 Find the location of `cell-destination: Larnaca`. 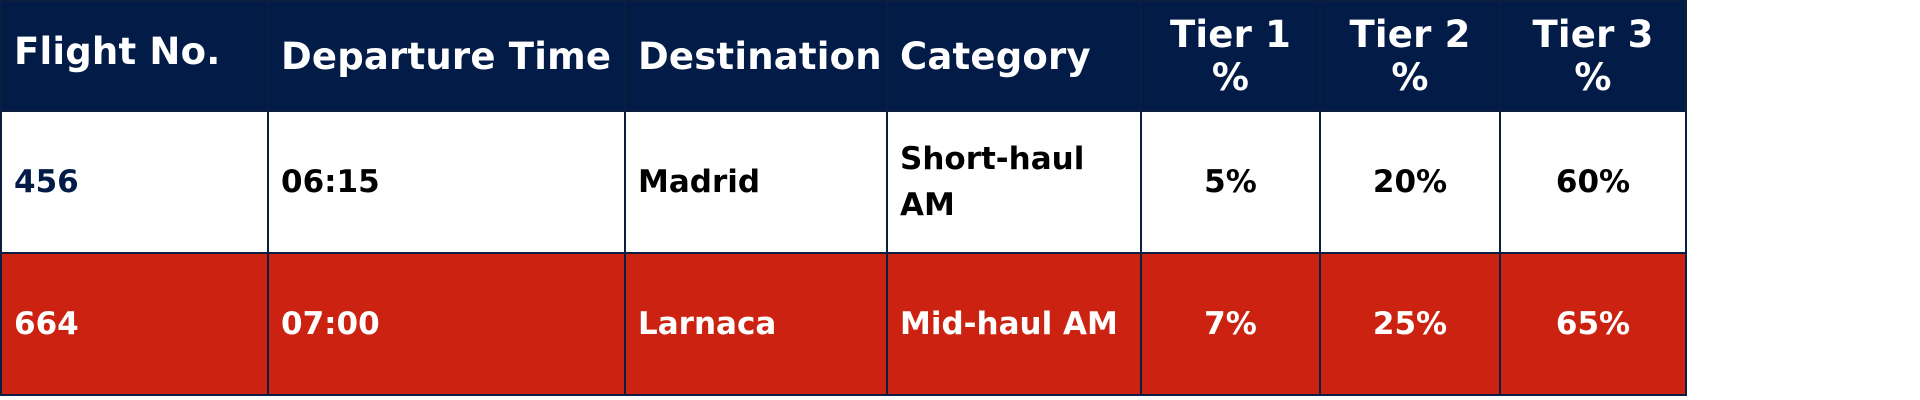

cell-destination: Larnaca is located at coordinates (756, 324).